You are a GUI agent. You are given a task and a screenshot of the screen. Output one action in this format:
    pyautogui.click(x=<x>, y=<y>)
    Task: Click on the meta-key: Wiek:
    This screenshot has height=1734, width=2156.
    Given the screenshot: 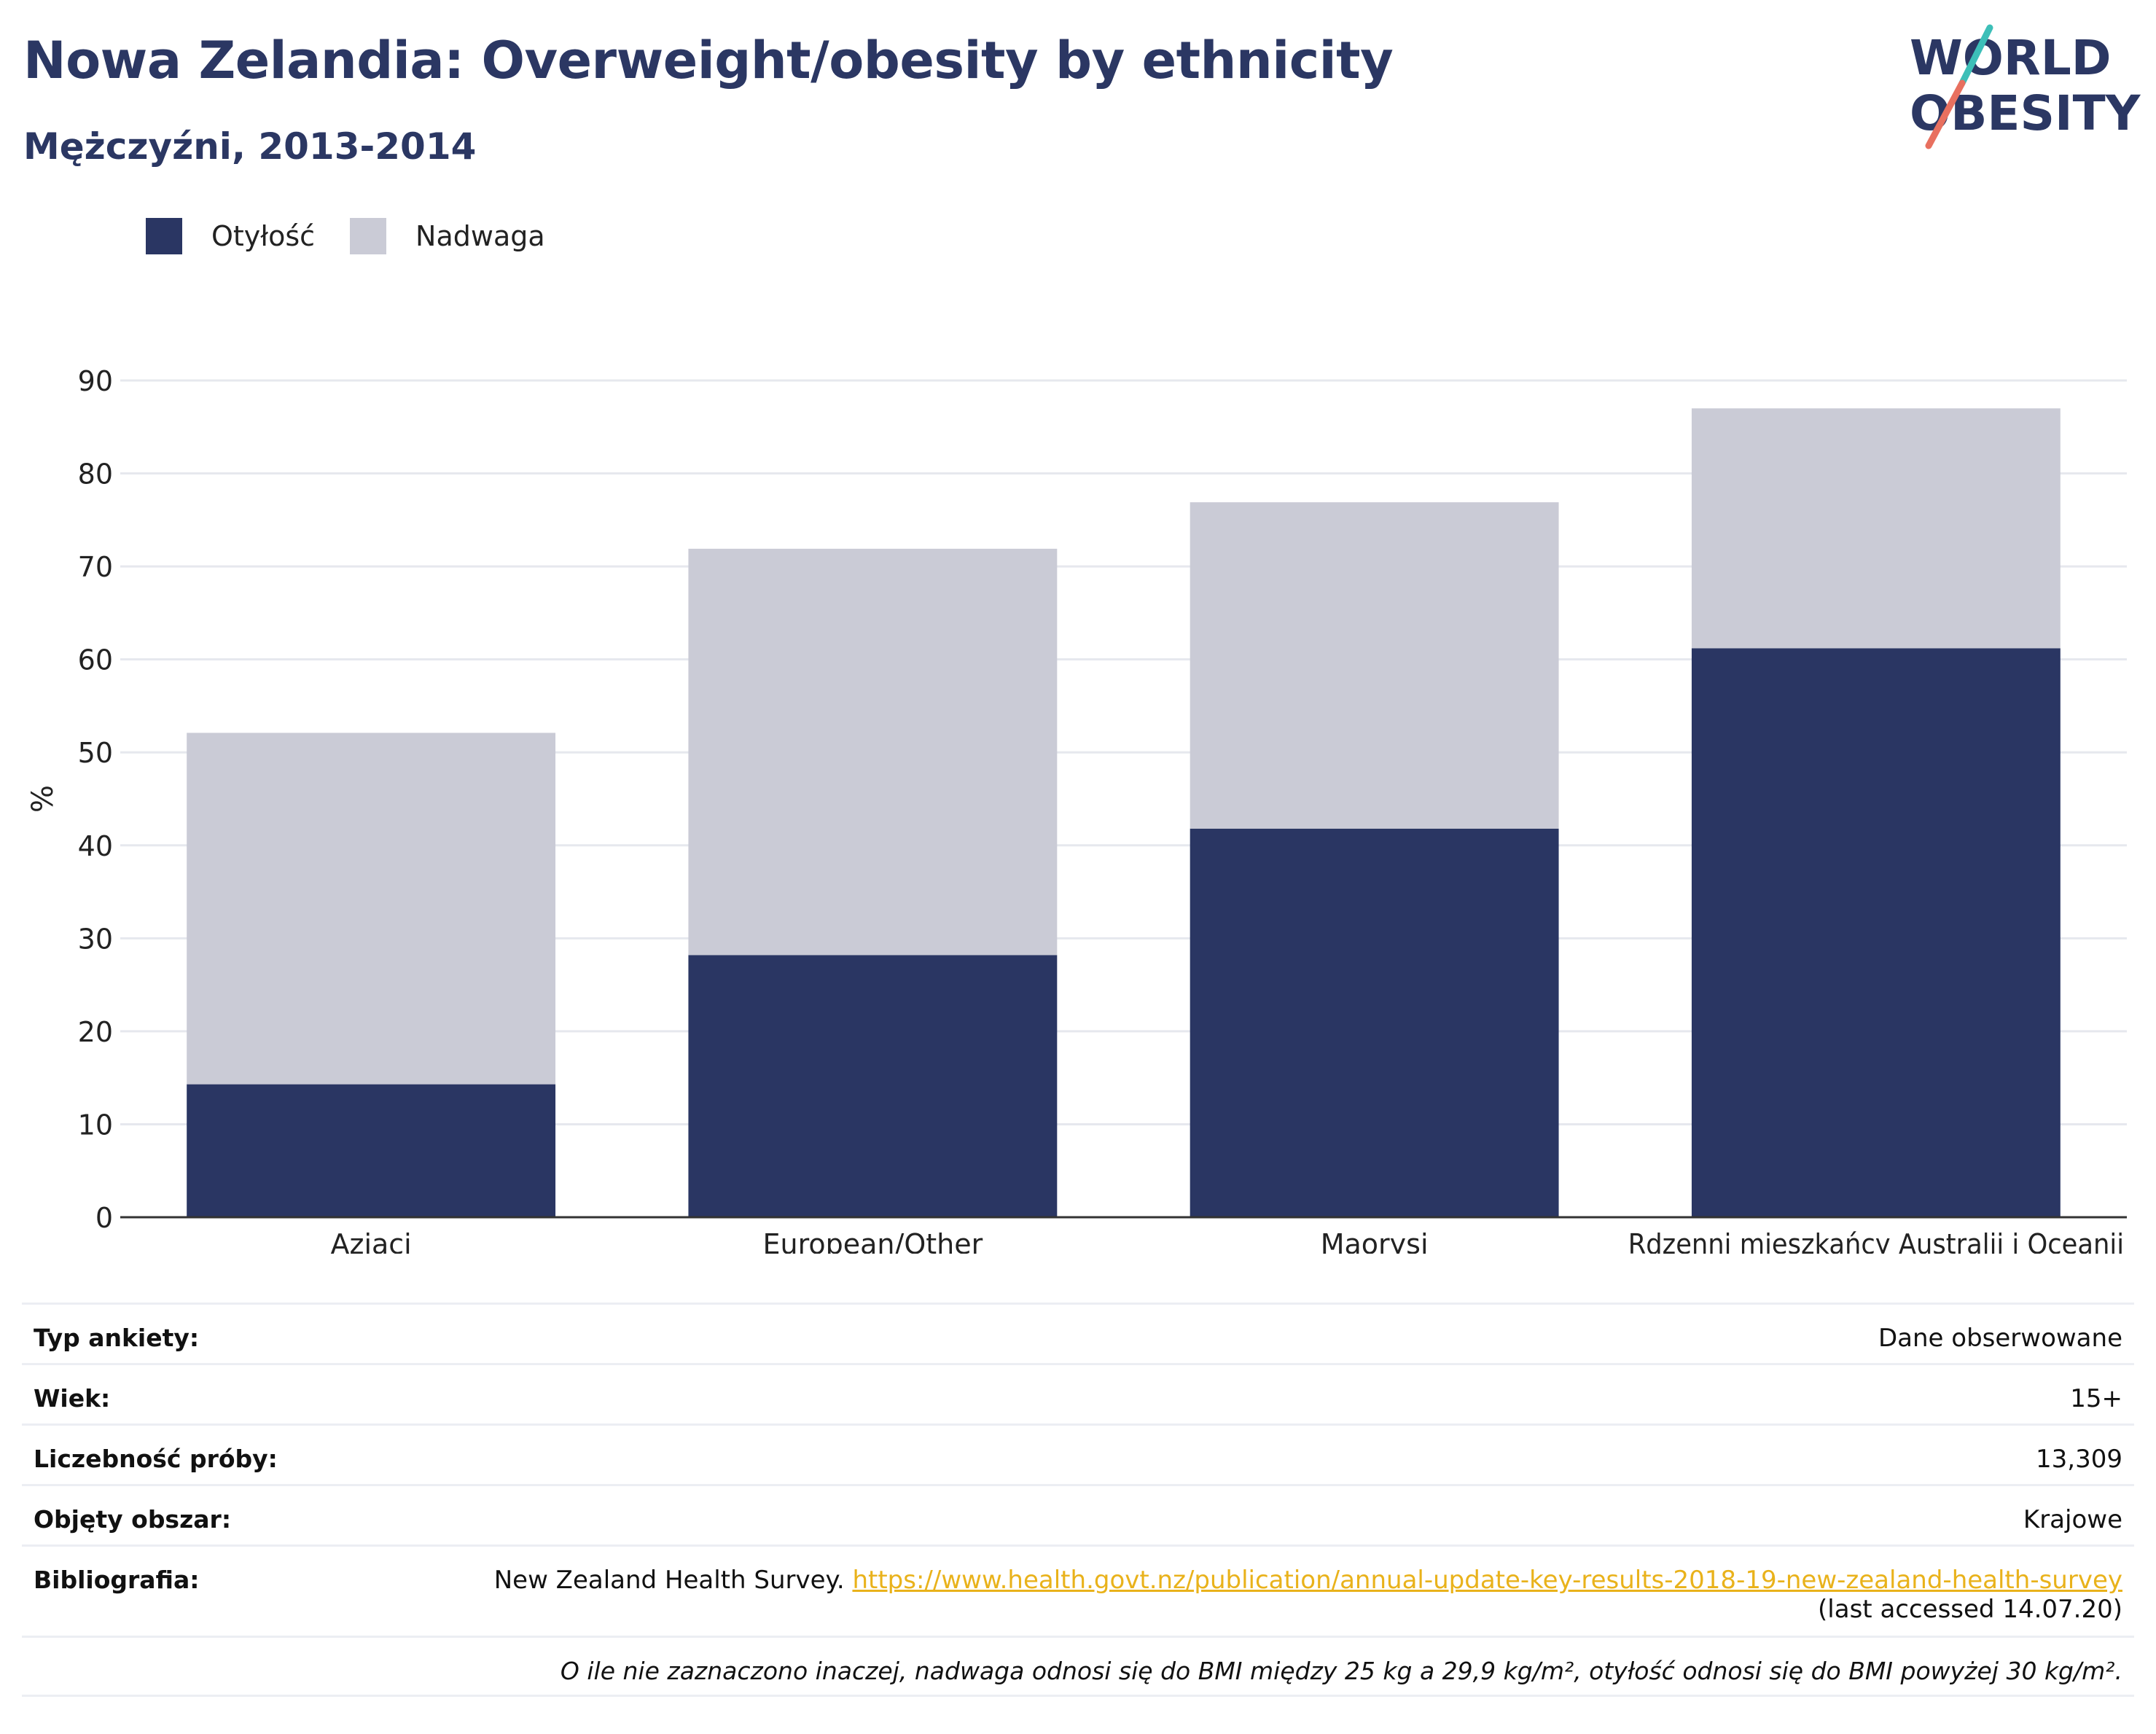 What is the action you would take?
    pyautogui.click(x=72, y=1398)
    